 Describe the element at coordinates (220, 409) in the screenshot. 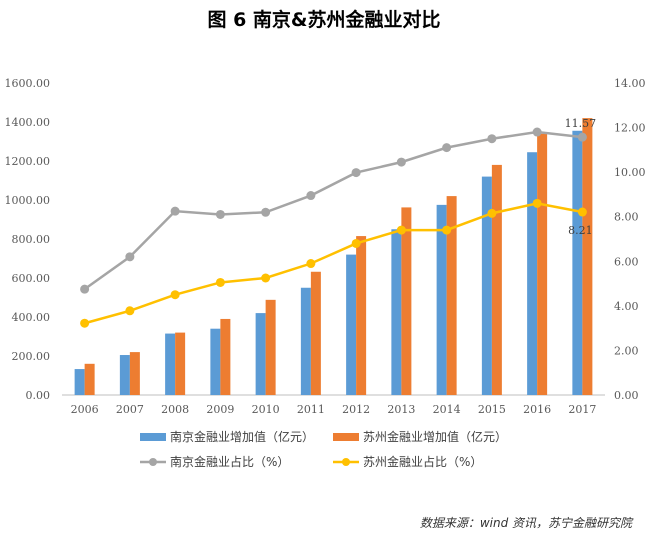

I see `x-axis-tick-label: 2009` at that location.